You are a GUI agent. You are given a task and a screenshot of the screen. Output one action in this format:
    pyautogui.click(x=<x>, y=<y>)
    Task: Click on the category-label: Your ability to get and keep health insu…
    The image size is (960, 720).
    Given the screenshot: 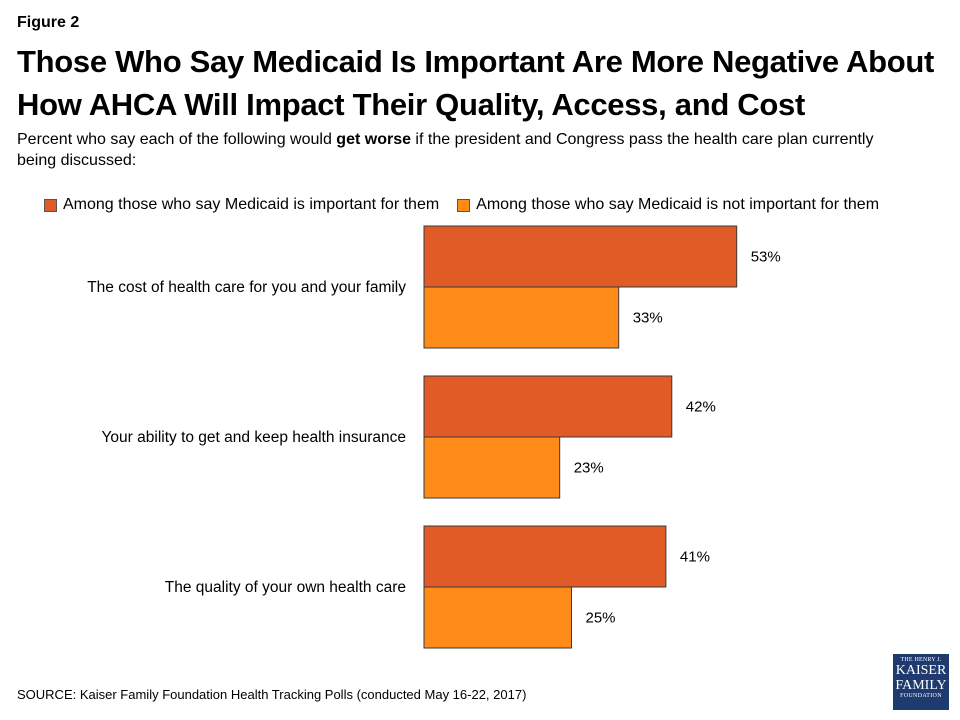 What is the action you would take?
    pyautogui.click(x=254, y=437)
    